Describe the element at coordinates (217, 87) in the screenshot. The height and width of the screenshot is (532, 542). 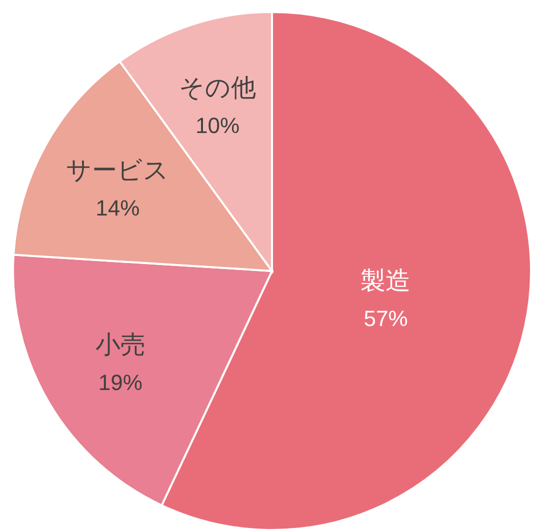
I see `slice-label: その他` at that location.